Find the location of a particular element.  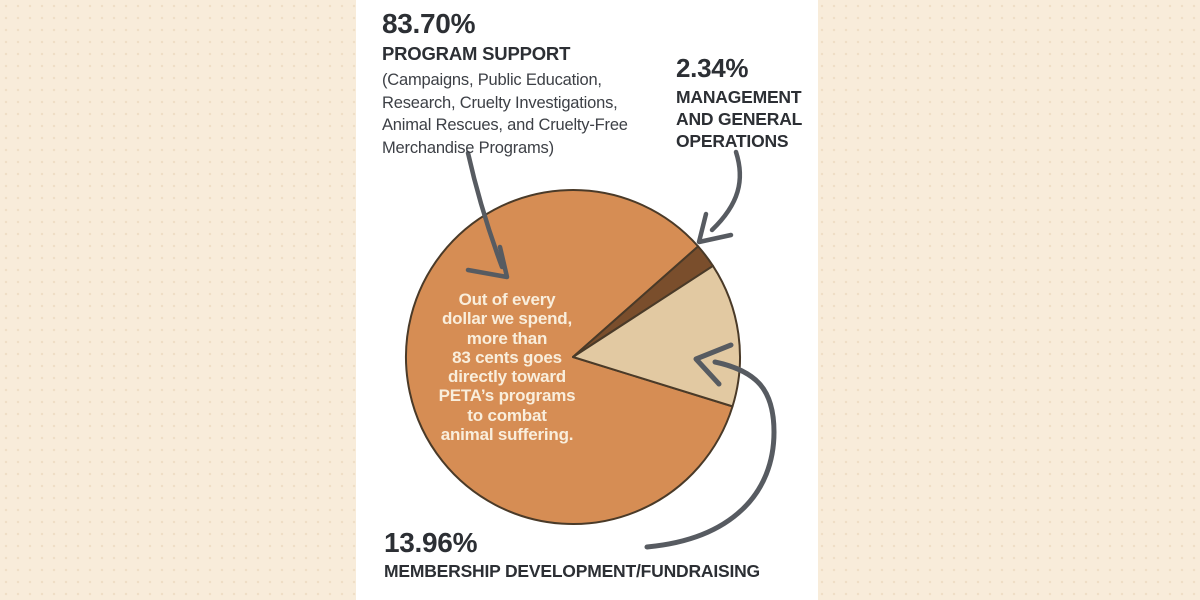

membership-title: MEMBERSHIP DEVELOPMENT/FUNDRAISING is located at coordinates (572, 571).